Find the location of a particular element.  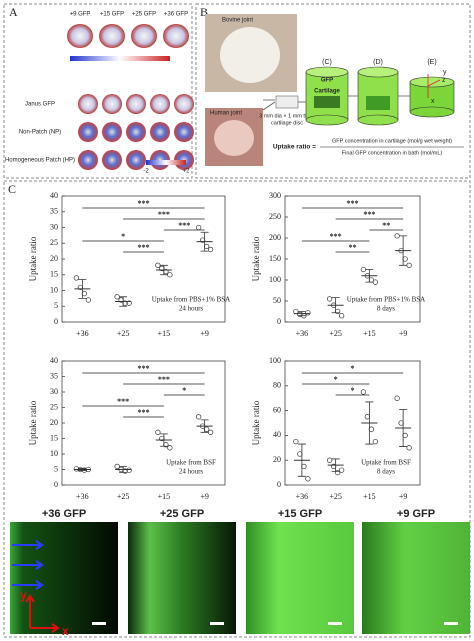

axis-arrows is located at coordinates (42, 613).